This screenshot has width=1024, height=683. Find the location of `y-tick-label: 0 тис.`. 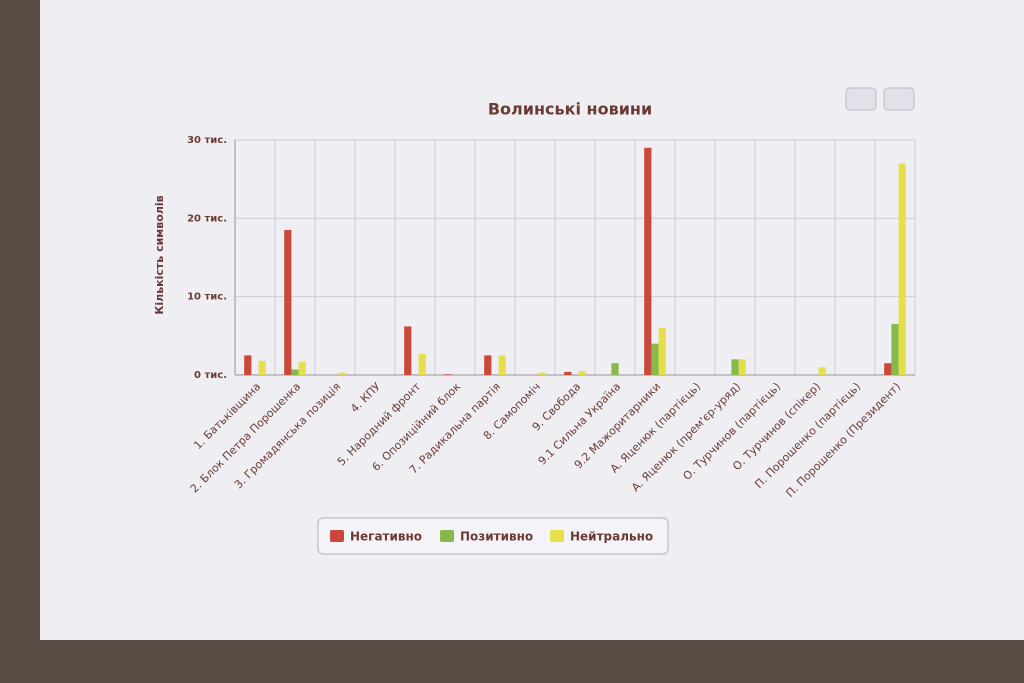

y-tick-label: 0 тис. is located at coordinates (210, 375).